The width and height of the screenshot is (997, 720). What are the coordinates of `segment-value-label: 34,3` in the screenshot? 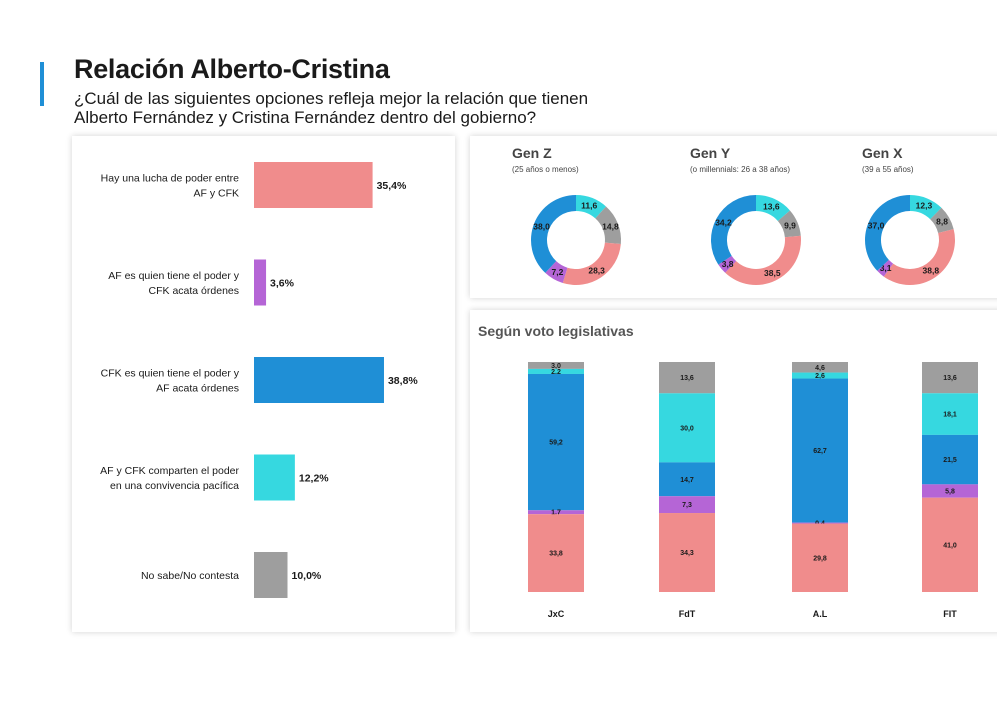 It's located at (687, 553).